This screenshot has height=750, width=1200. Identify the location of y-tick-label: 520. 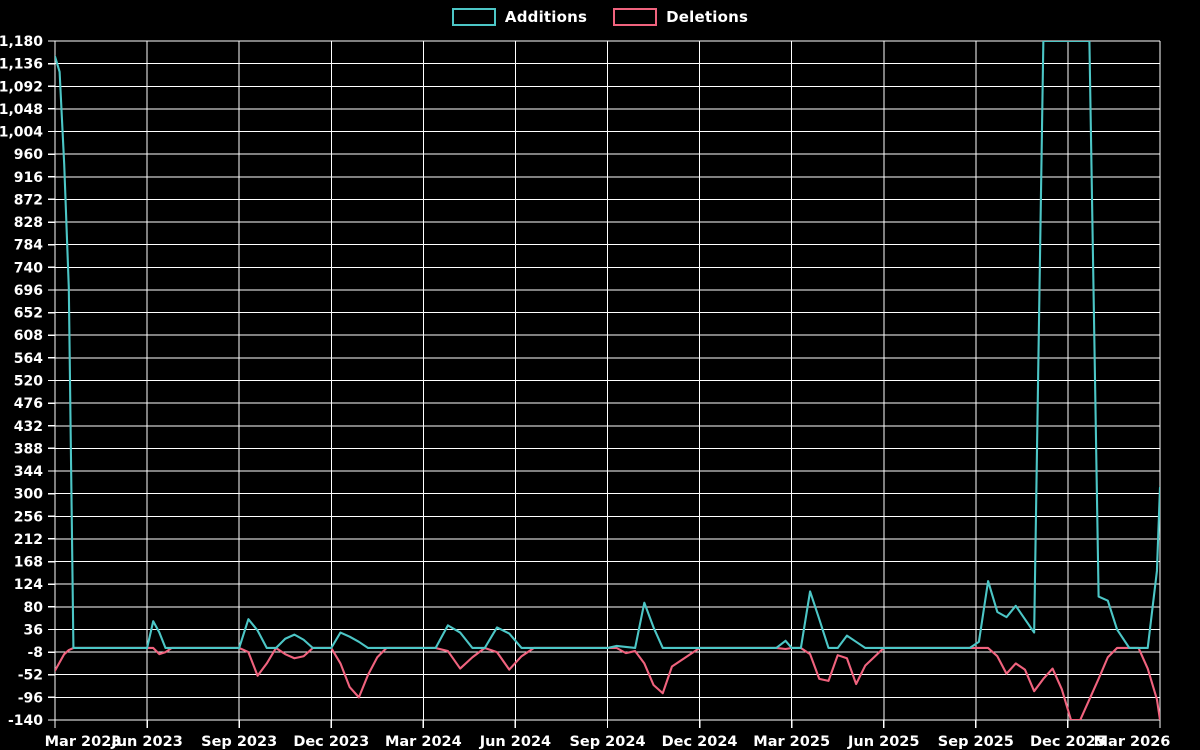
(28, 382).